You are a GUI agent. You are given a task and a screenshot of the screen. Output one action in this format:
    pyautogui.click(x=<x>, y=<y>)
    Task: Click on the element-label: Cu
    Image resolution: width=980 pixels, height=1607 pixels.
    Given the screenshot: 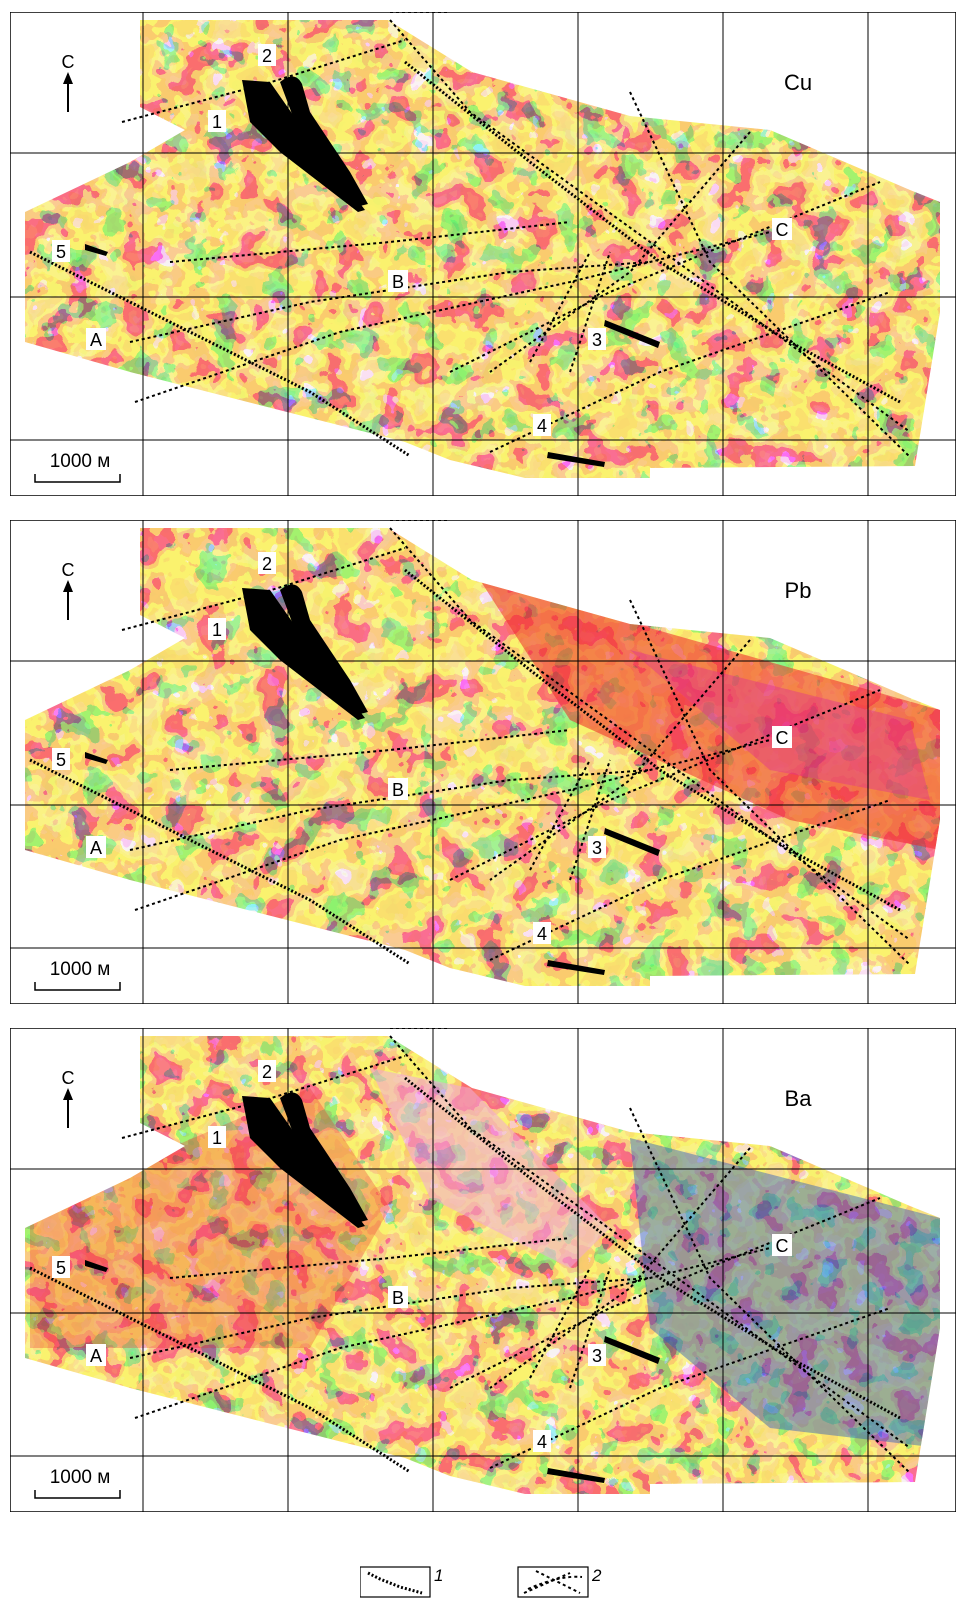 What is the action you would take?
    pyautogui.click(x=798, y=82)
    